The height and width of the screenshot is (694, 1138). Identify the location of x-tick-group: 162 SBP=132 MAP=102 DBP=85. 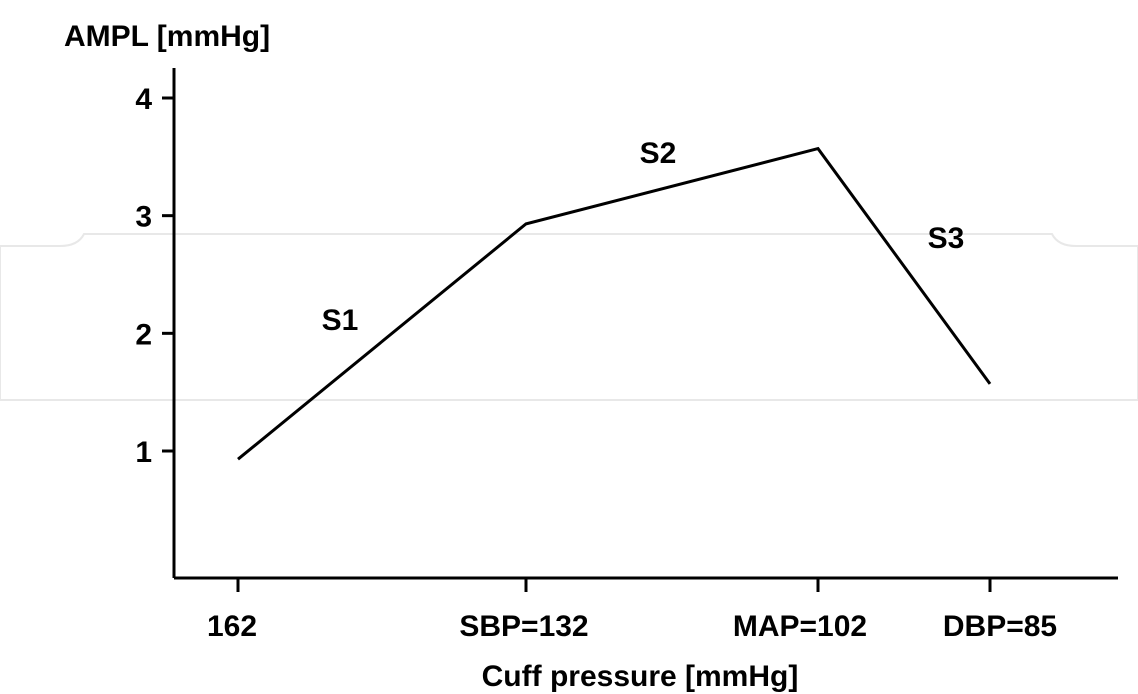
(632, 610).